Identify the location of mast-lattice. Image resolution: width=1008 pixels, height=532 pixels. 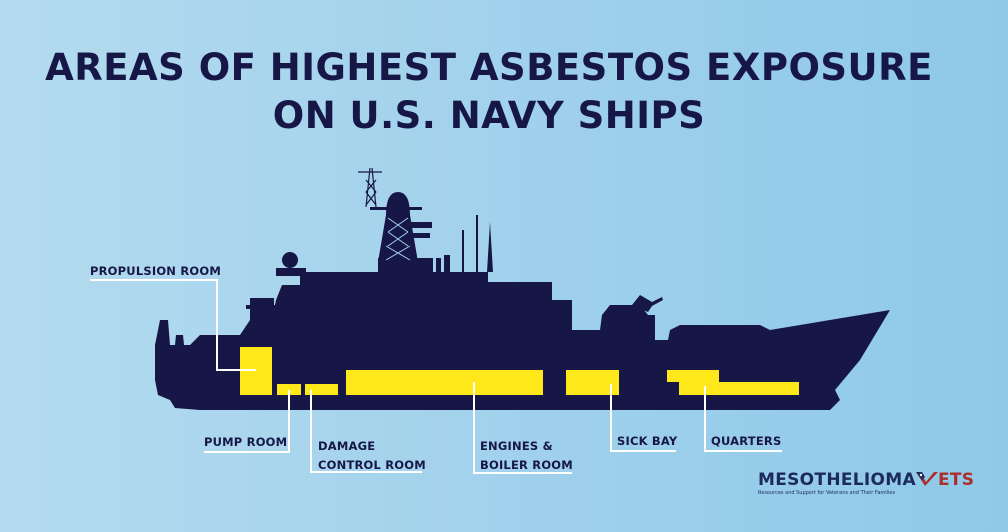
(398, 239).